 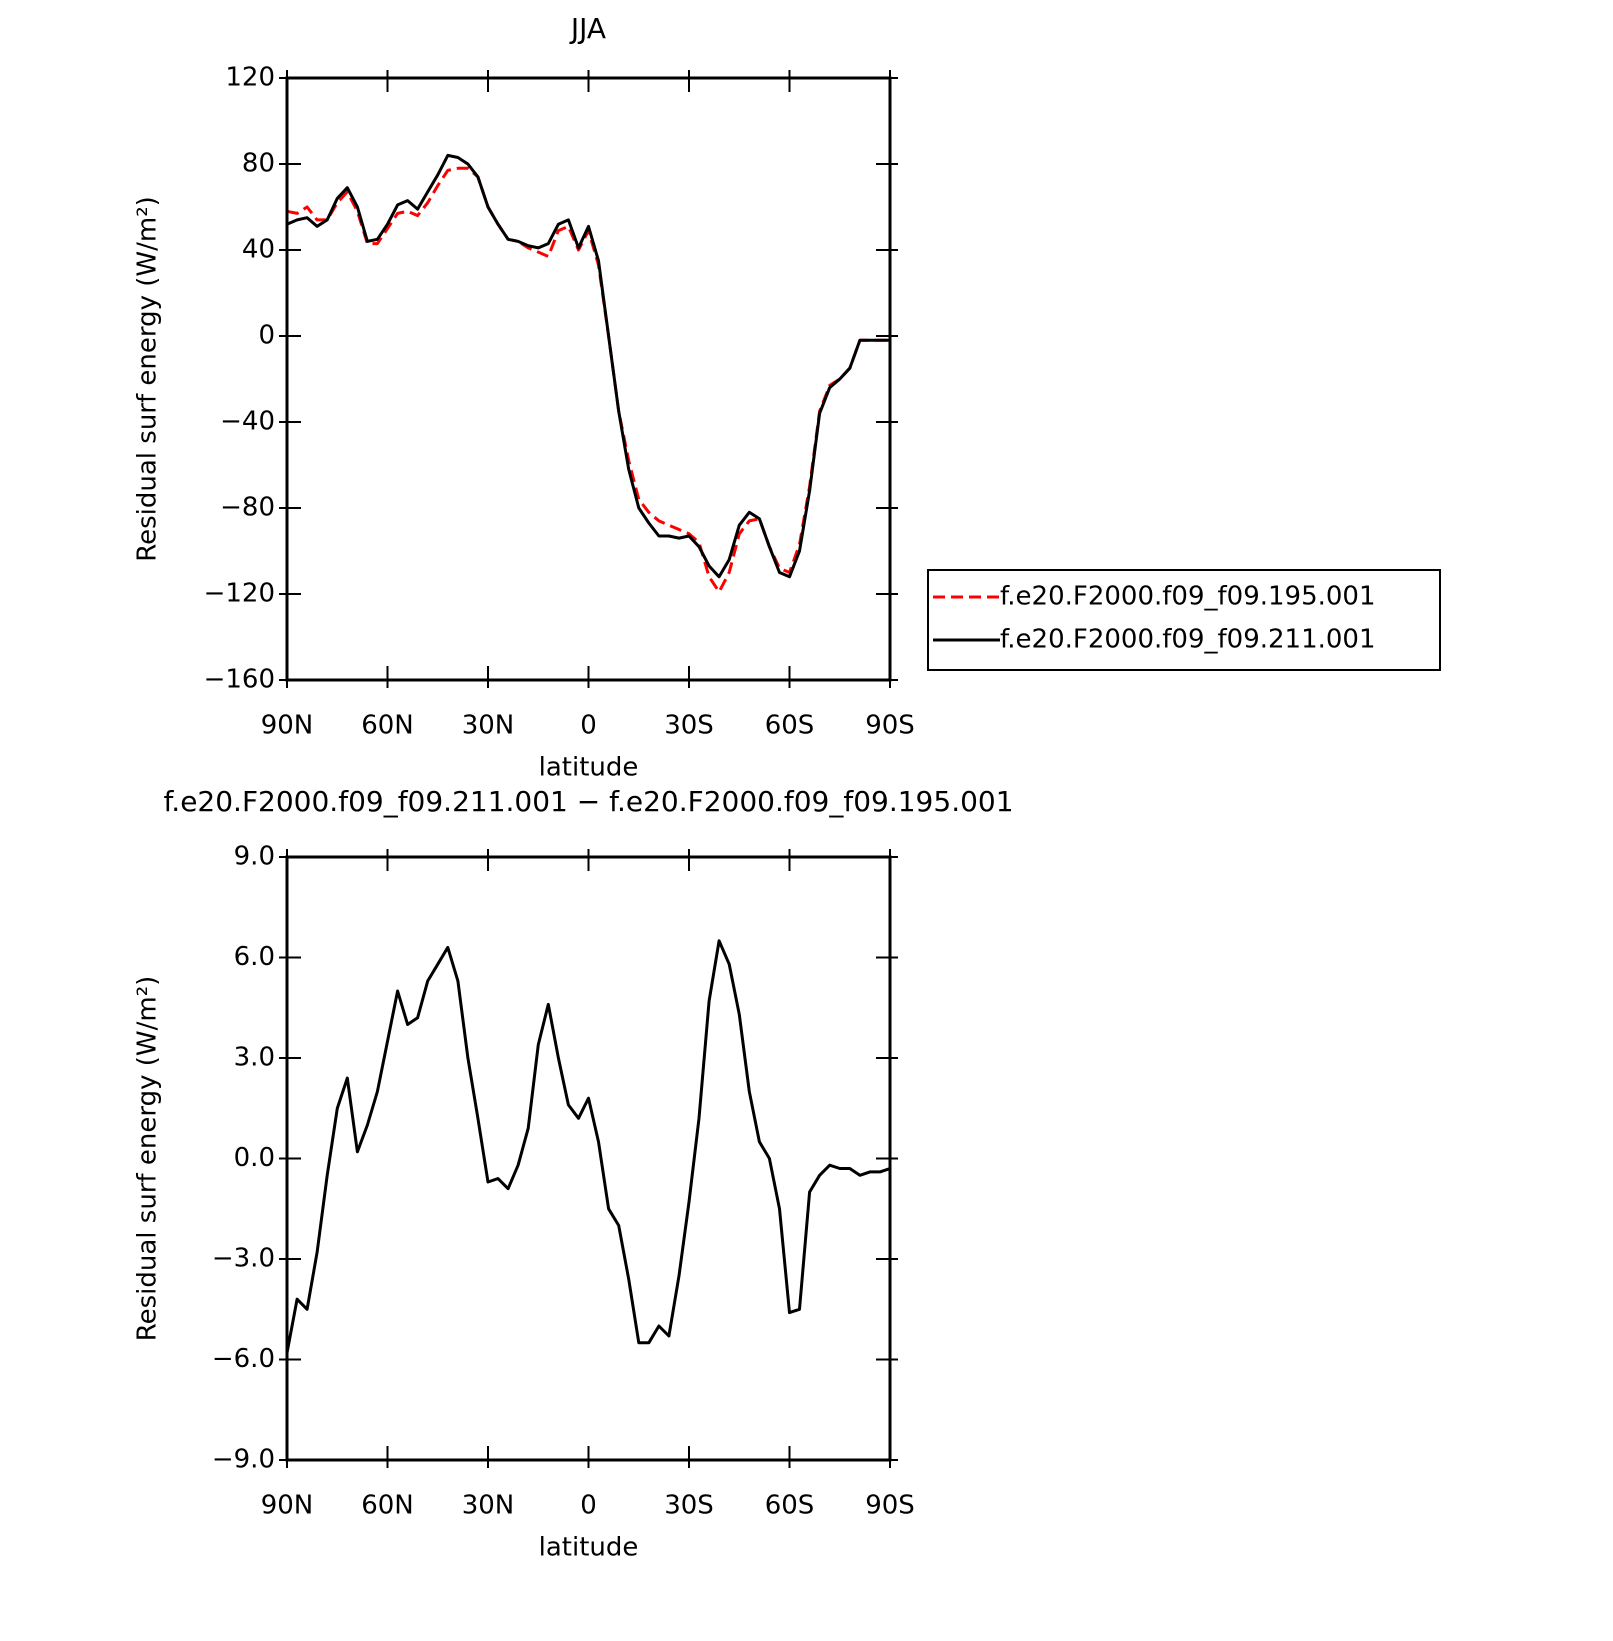 What do you see at coordinates (254, 957) in the screenshot?
I see `y-tick-label: 6.0` at bounding box center [254, 957].